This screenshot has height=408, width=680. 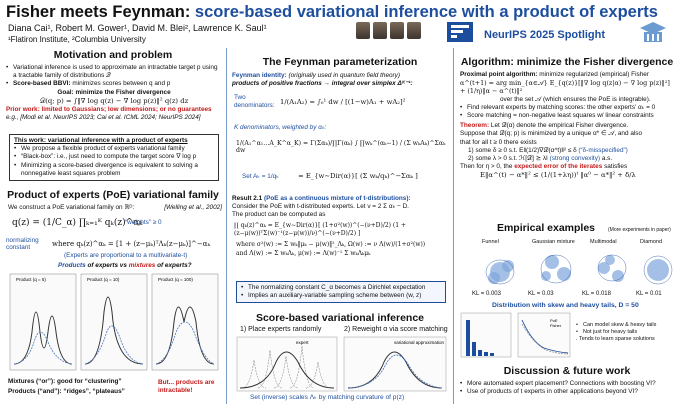 What do you see at coordinates (486, 294) in the screenshot?
I see `example-kl: KL = 0.003` at bounding box center [486, 294].